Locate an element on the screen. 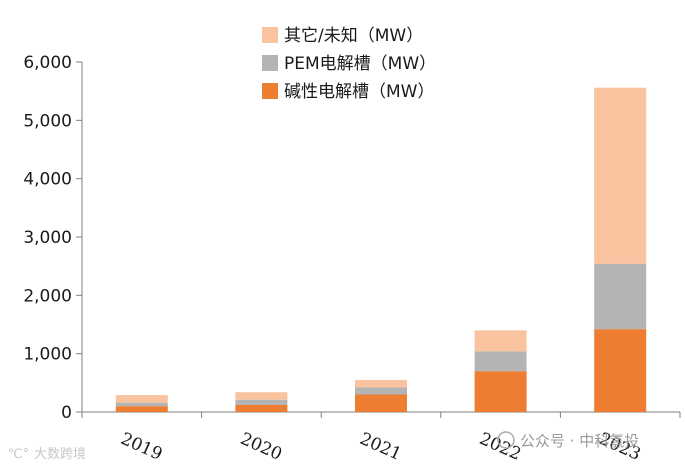 The width and height of the screenshot is (685, 466). y-tick-label: 2,000 is located at coordinates (47, 296).